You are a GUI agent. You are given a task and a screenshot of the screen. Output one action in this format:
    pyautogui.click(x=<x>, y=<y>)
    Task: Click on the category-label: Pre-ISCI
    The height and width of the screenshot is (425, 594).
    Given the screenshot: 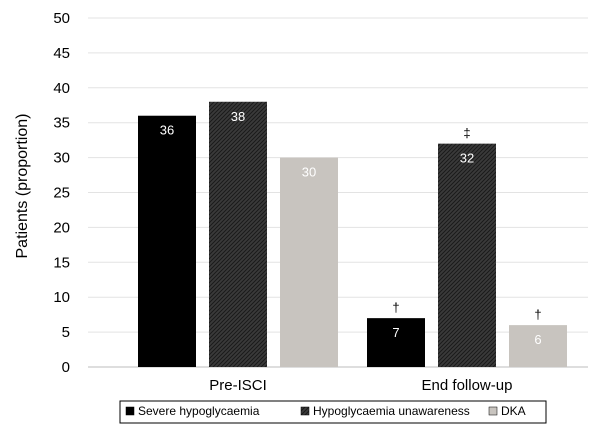 What is the action you would take?
    pyautogui.click(x=238, y=385)
    